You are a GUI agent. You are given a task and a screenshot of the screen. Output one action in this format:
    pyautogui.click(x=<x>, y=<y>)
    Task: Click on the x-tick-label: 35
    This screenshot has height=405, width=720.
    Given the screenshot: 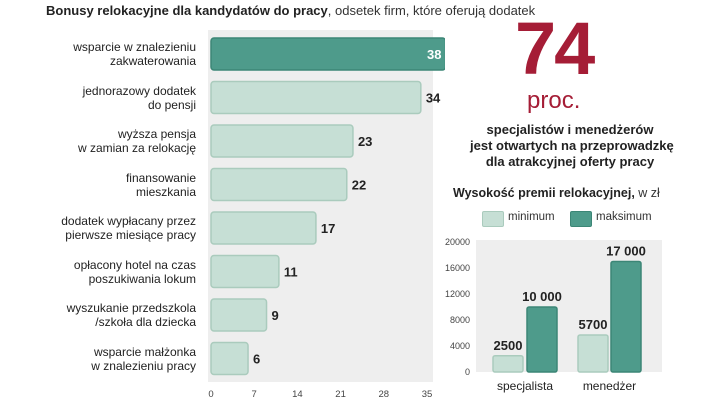 What is the action you would take?
    pyautogui.click(x=427, y=394)
    